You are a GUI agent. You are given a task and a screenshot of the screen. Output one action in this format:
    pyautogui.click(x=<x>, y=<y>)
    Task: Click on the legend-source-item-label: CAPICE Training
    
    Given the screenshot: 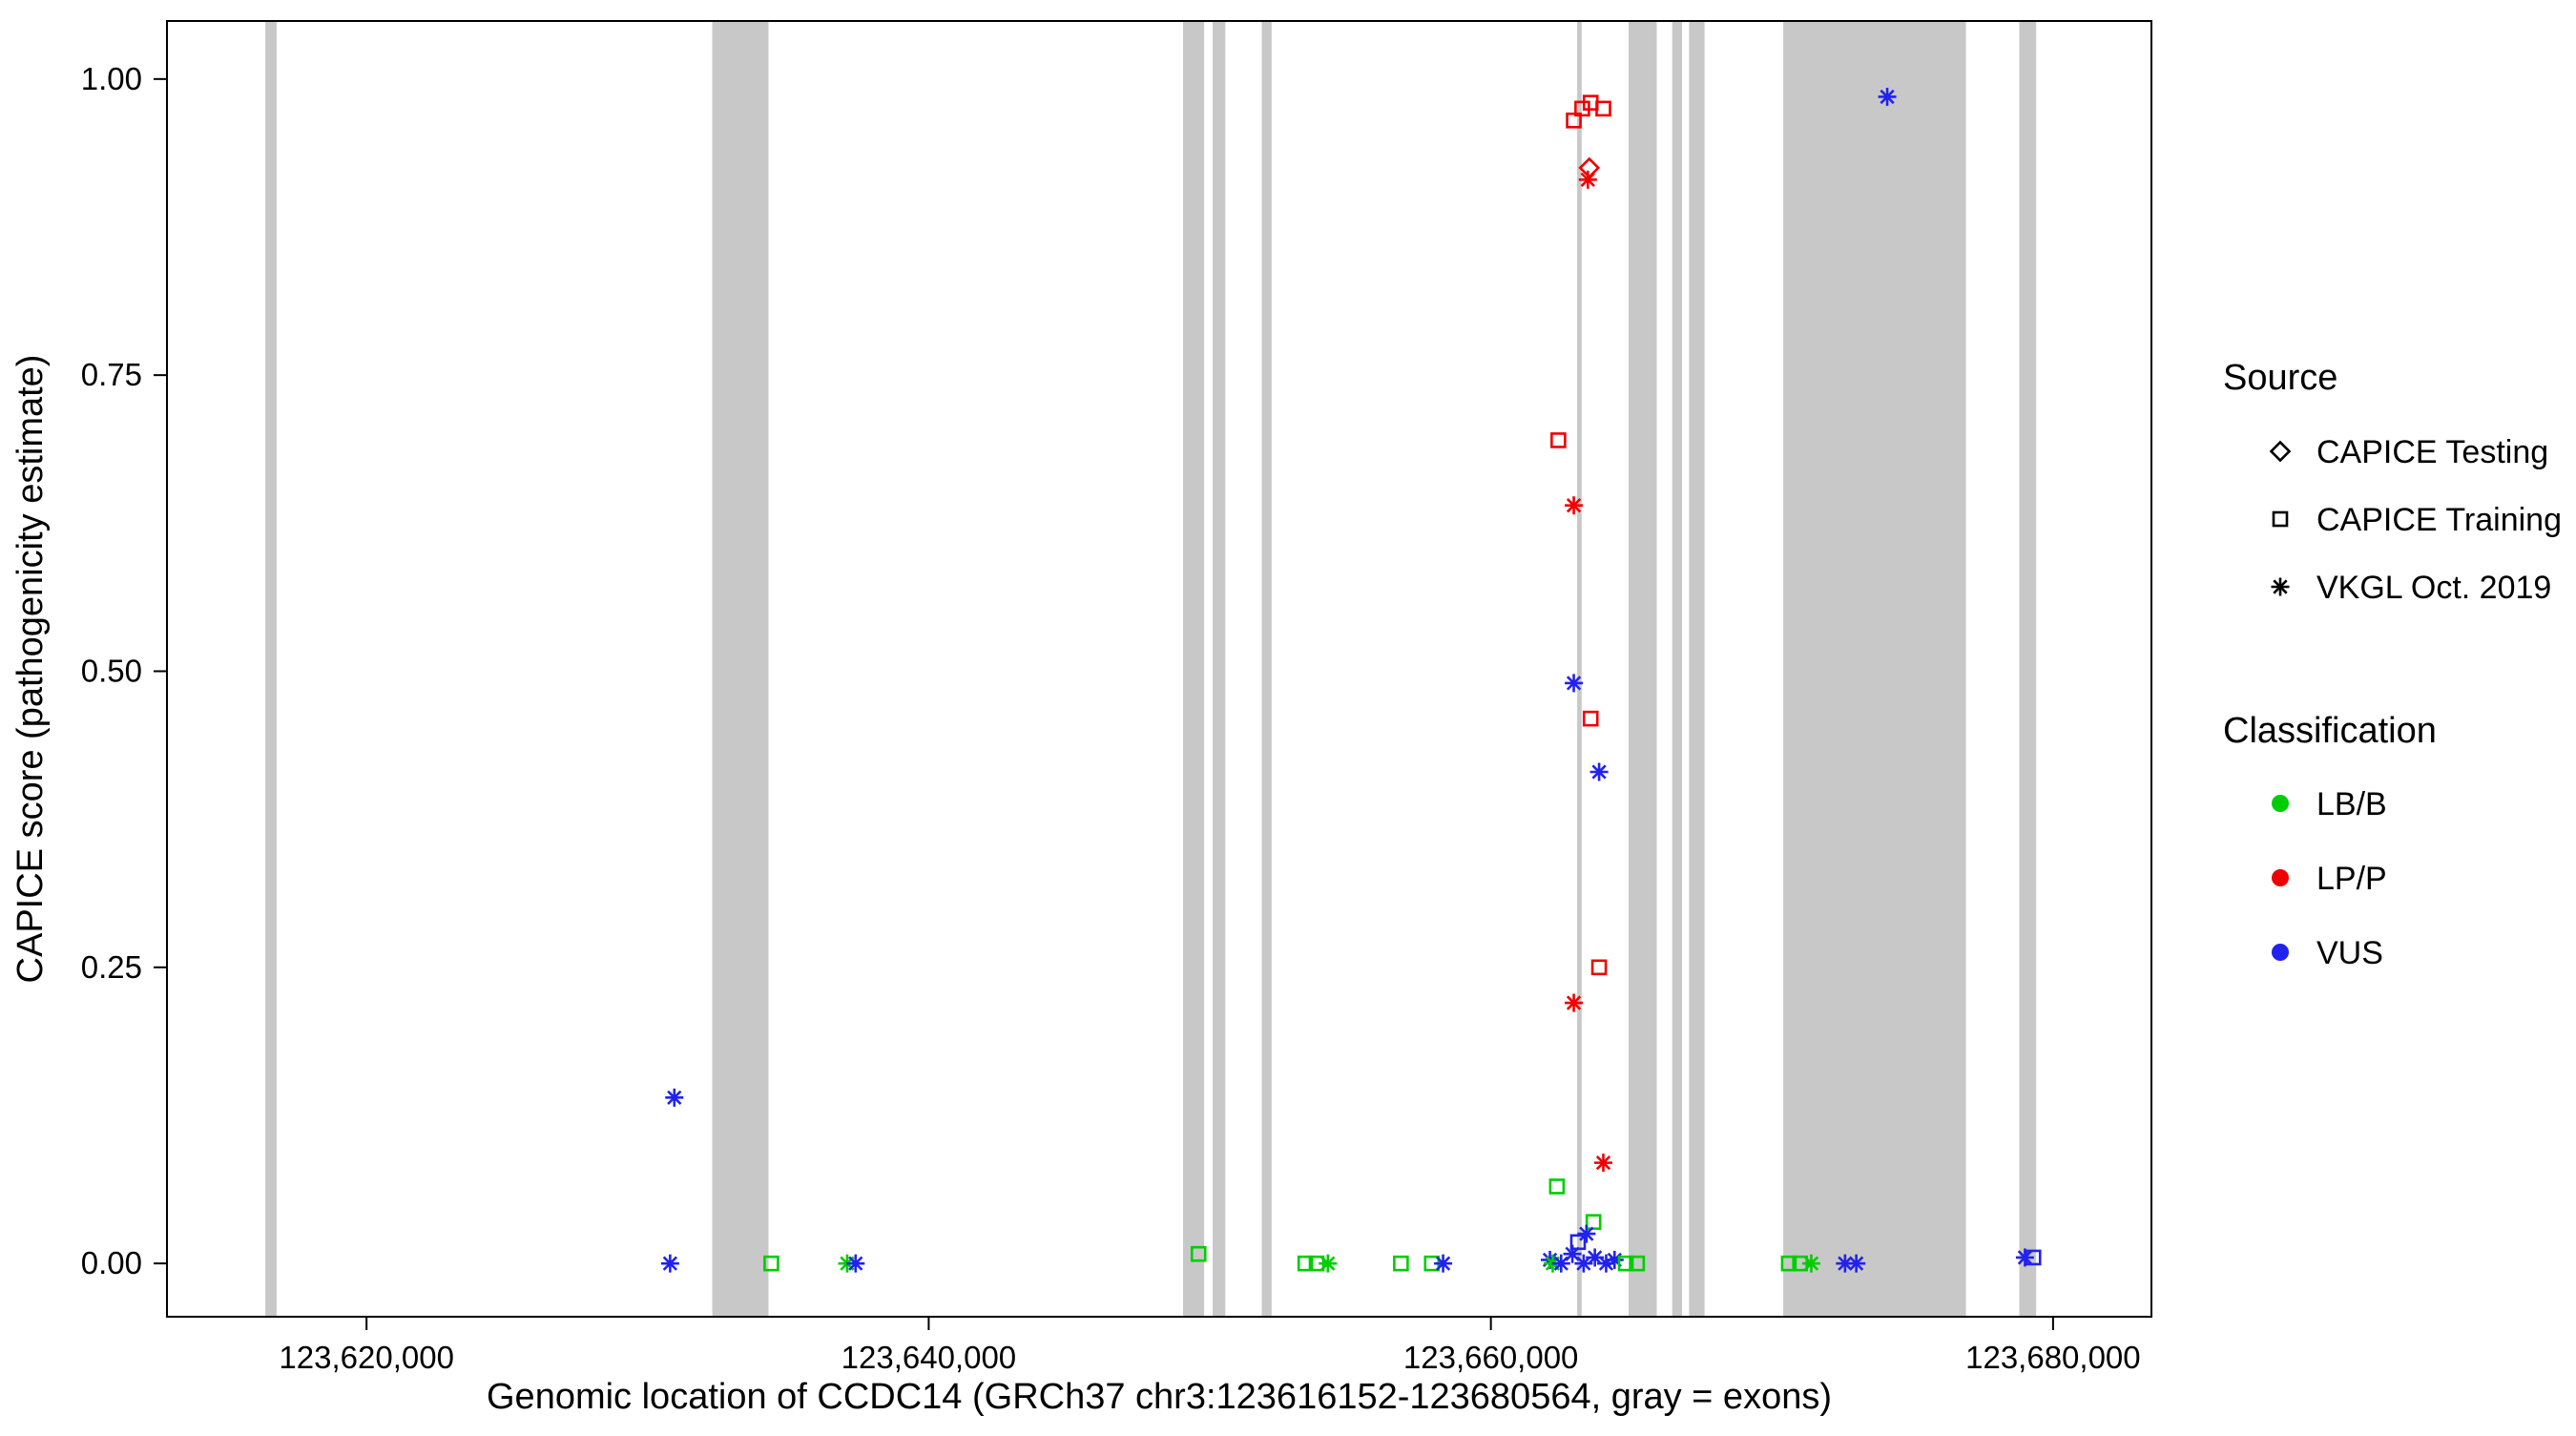 What is the action you would take?
    pyautogui.click(x=2439, y=520)
    